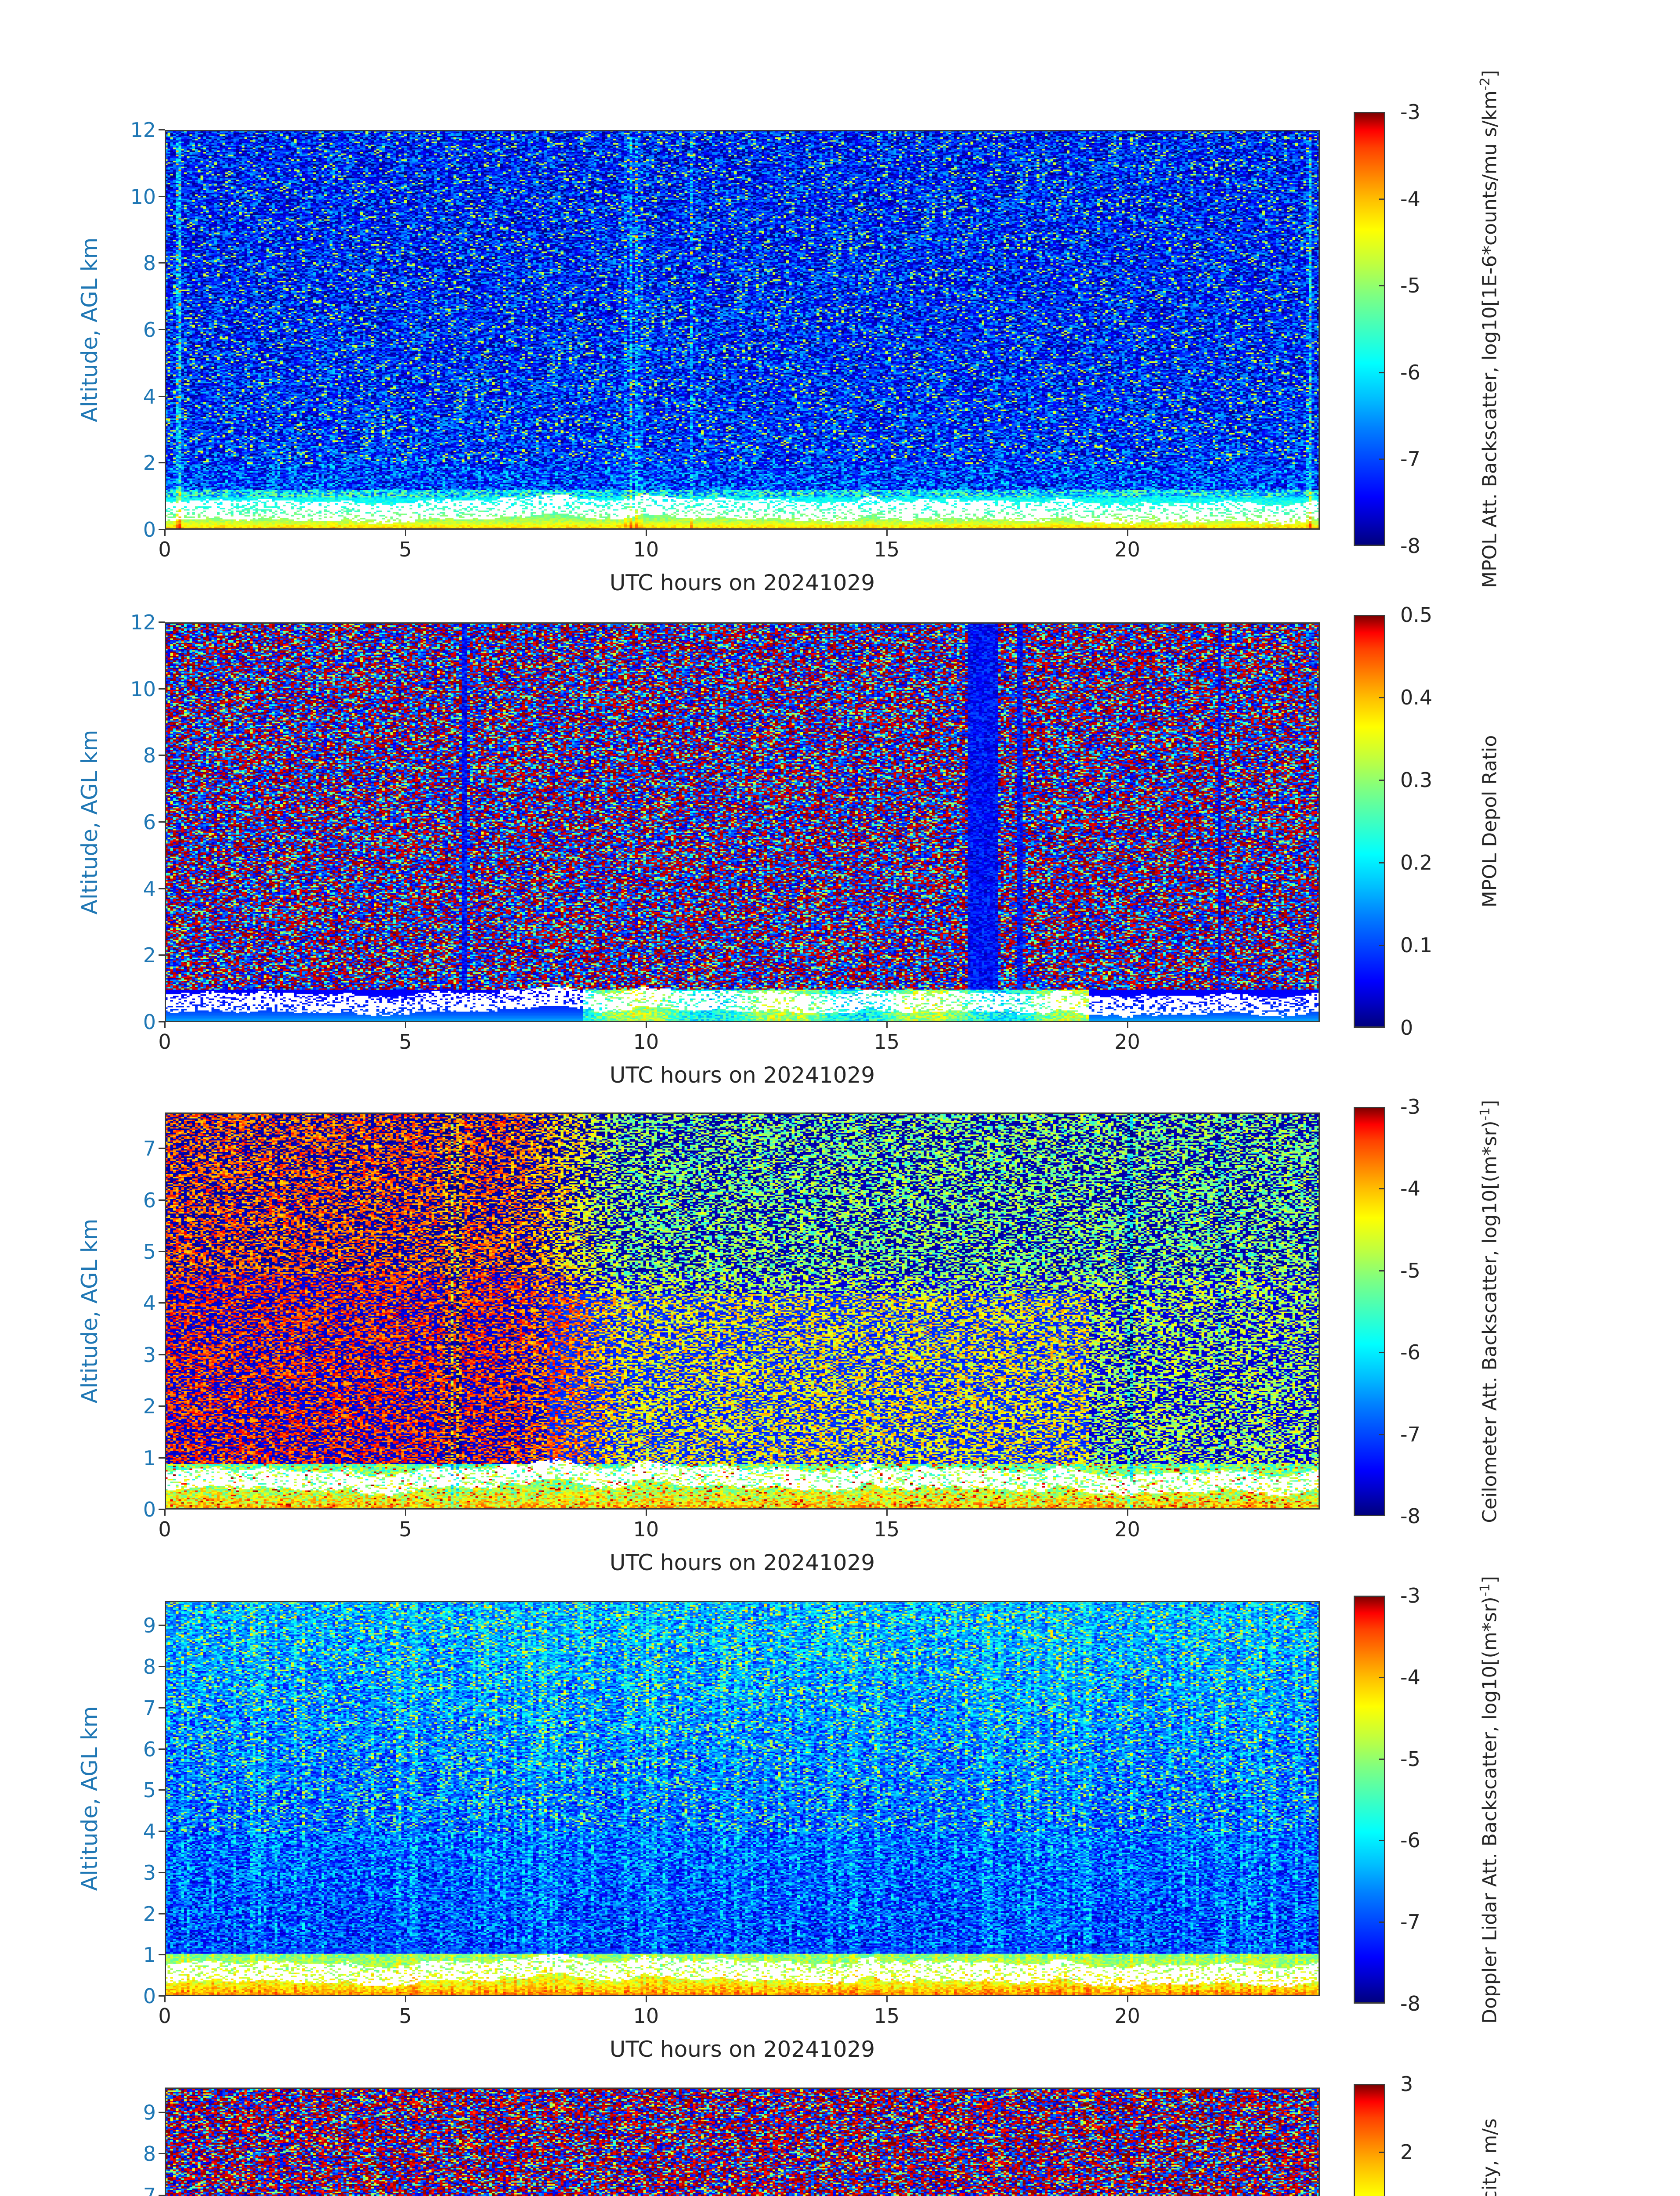 This screenshot has height=2196, width=1680. What do you see at coordinates (149, 330) in the screenshot?
I see `y-tick-label: 6` at bounding box center [149, 330].